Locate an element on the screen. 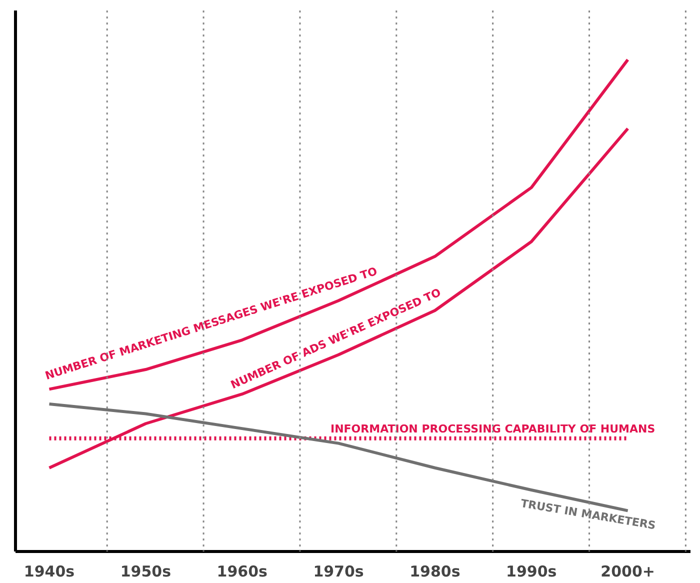 The image size is (700, 583). x-tick-label: 1990s is located at coordinates (531, 571).